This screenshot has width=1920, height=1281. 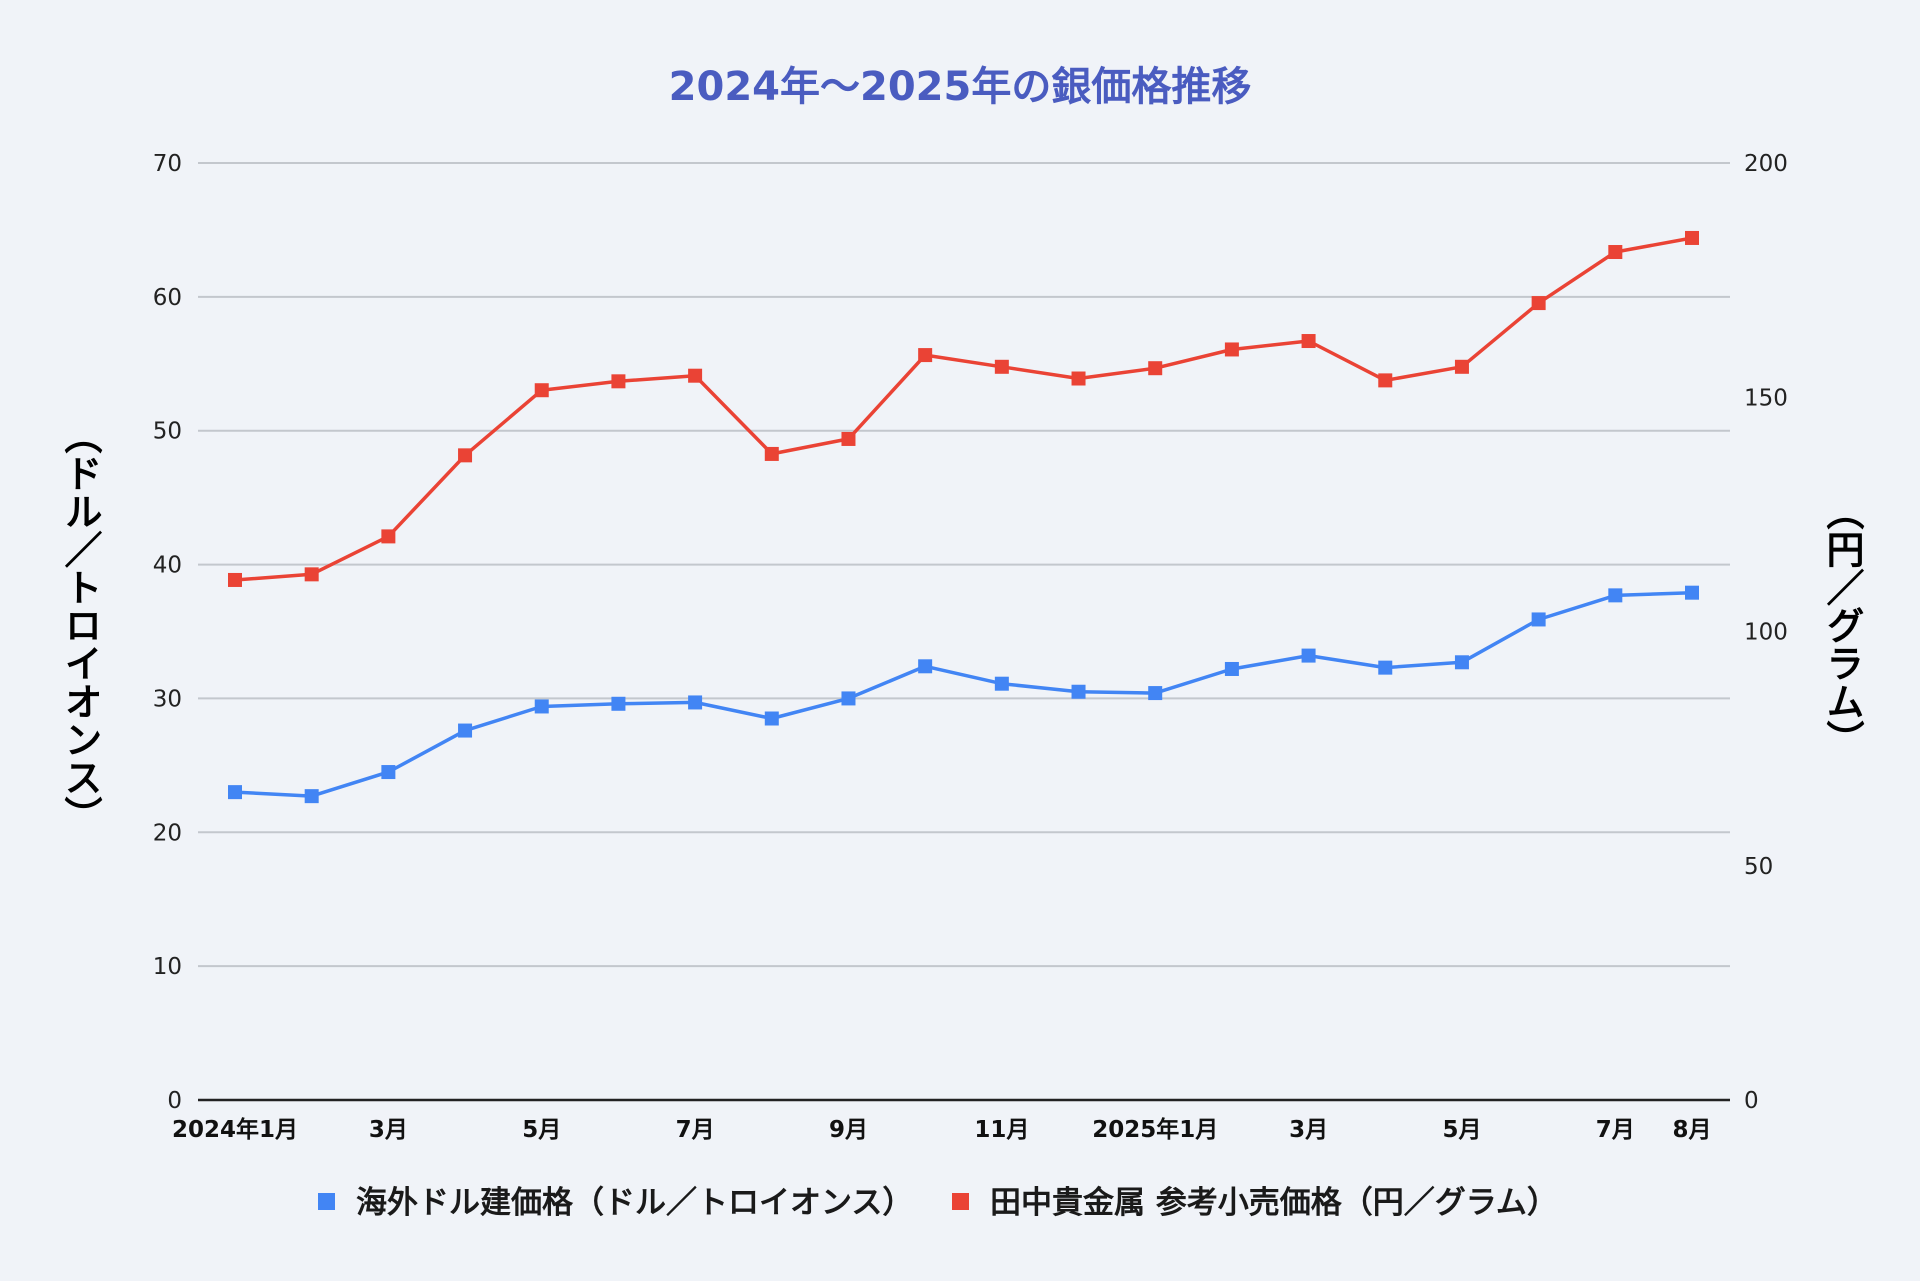 I want to click on legend-swatch-usd, so click(x=326, y=1201).